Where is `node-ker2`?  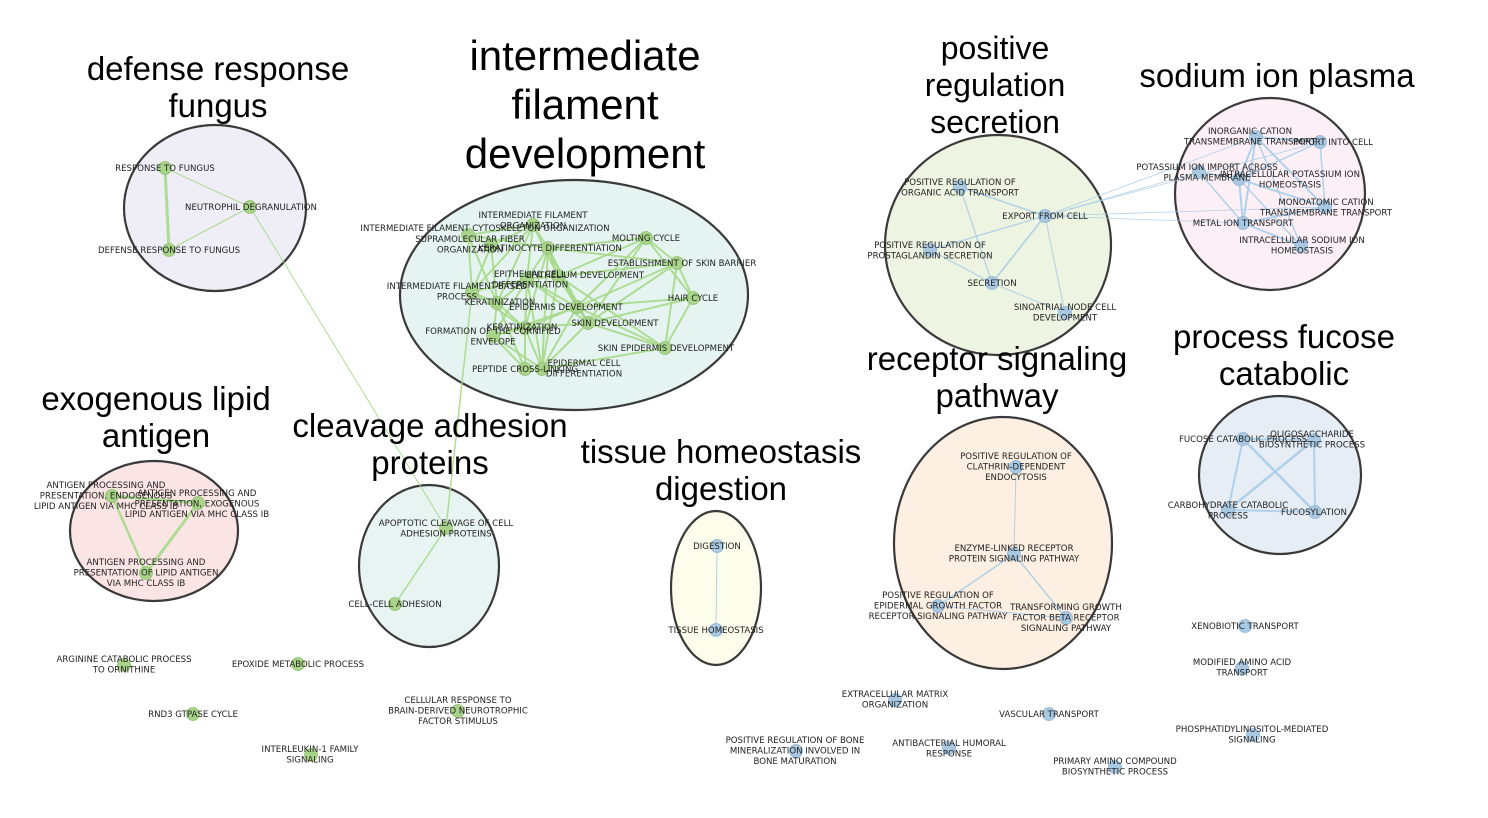
node-ker2 is located at coordinates (525, 328).